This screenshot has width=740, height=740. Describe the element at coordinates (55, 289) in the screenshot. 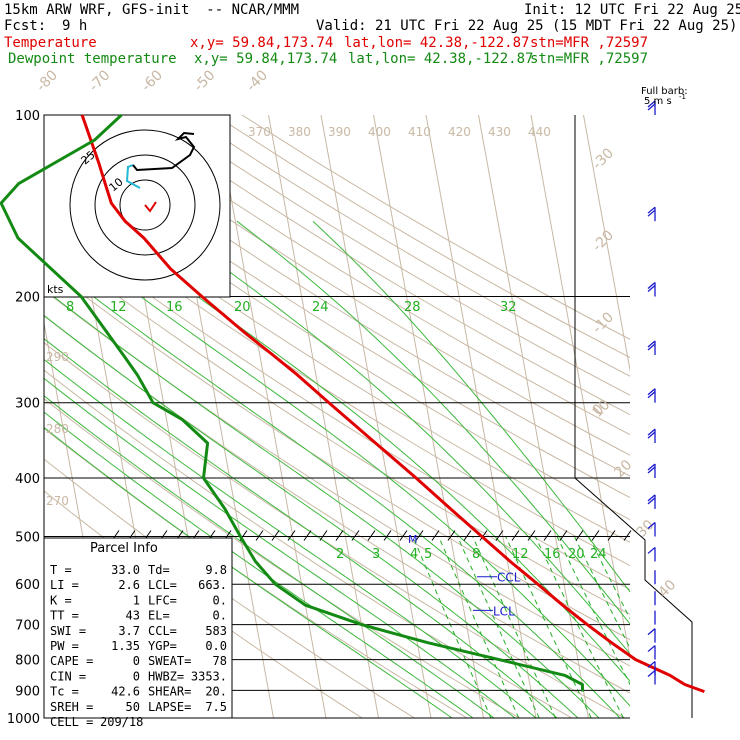

I see `hodograph-unit-label: kts` at that location.